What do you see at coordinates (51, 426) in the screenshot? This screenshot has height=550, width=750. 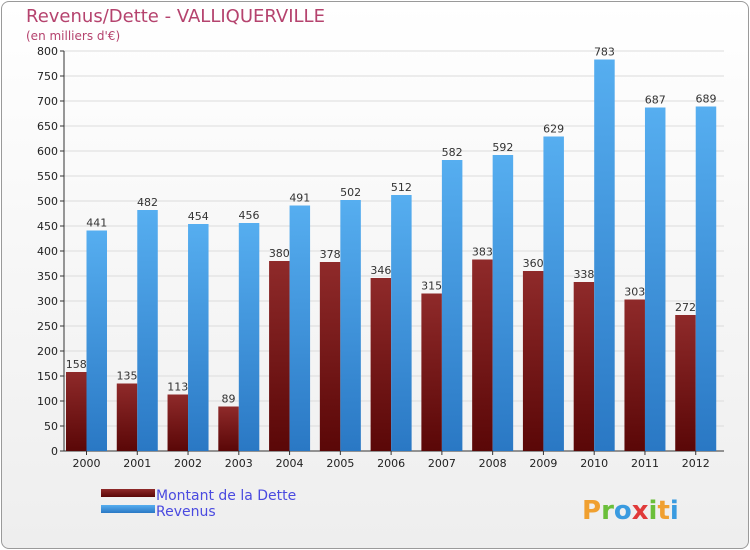 I see `y-tick-label-50: 50` at bounding box center [51, 426].